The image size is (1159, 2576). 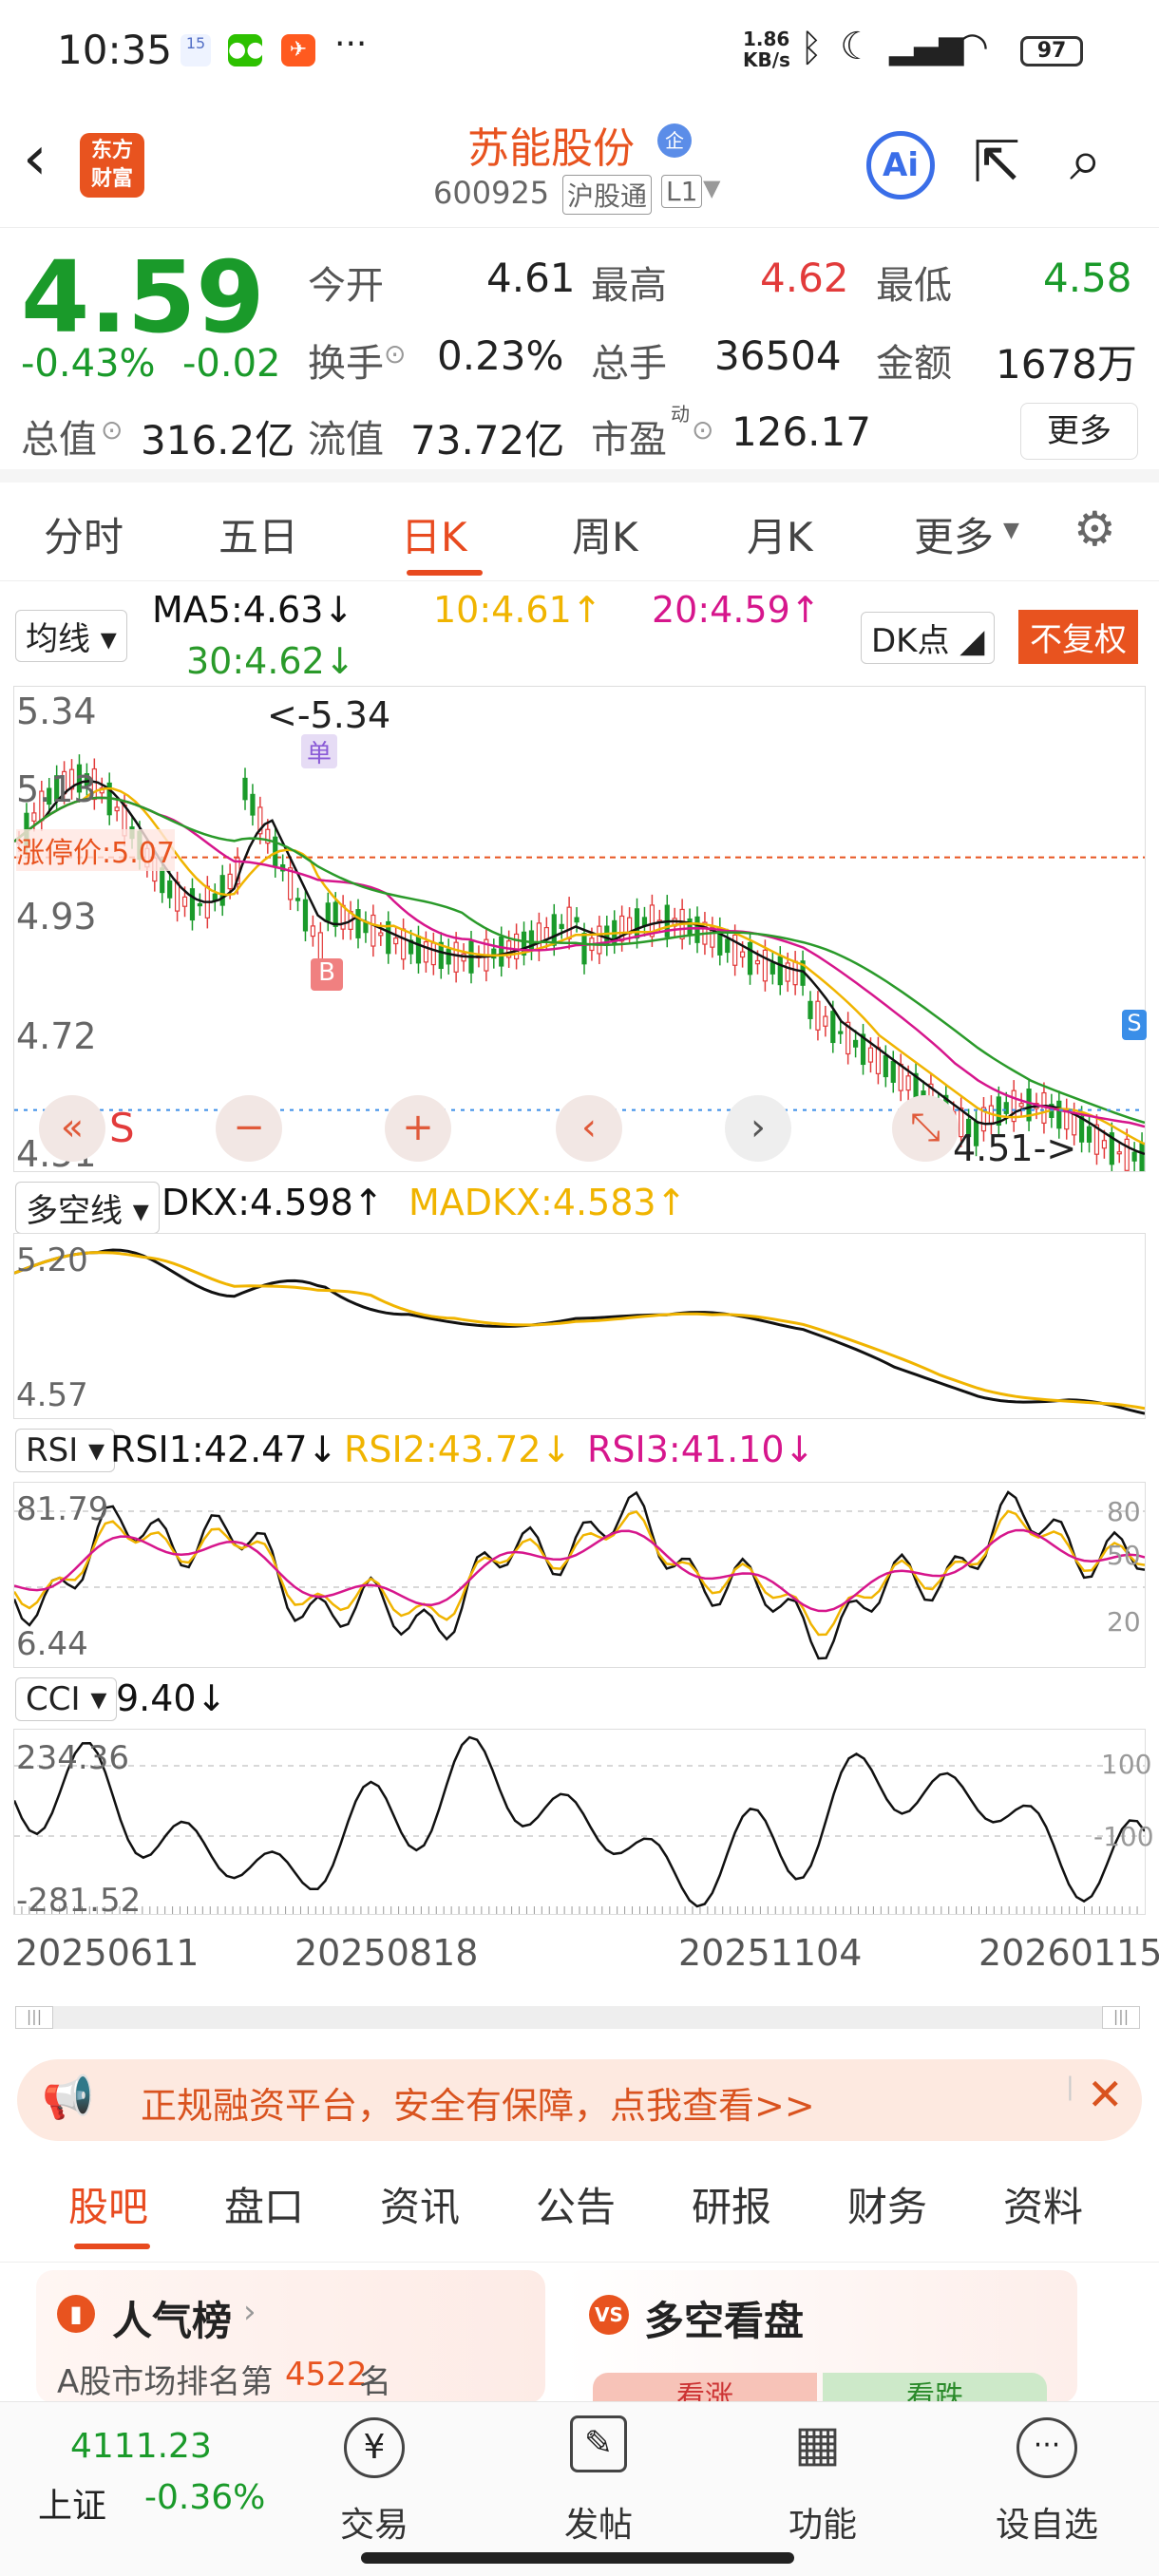 What do you see at coordinates (900, 165) in the screenshot?
I see `ai-button: Ai` at bounding box center [900, 165].